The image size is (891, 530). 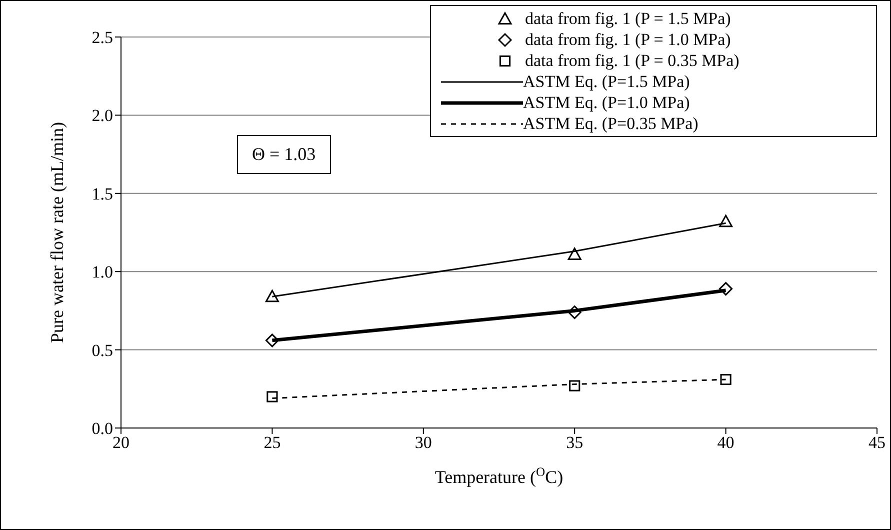 What do you see at coordinates (877, 442) in the screenshot?
I see `x-tick-label: 45` at bounding box center [877, 442].